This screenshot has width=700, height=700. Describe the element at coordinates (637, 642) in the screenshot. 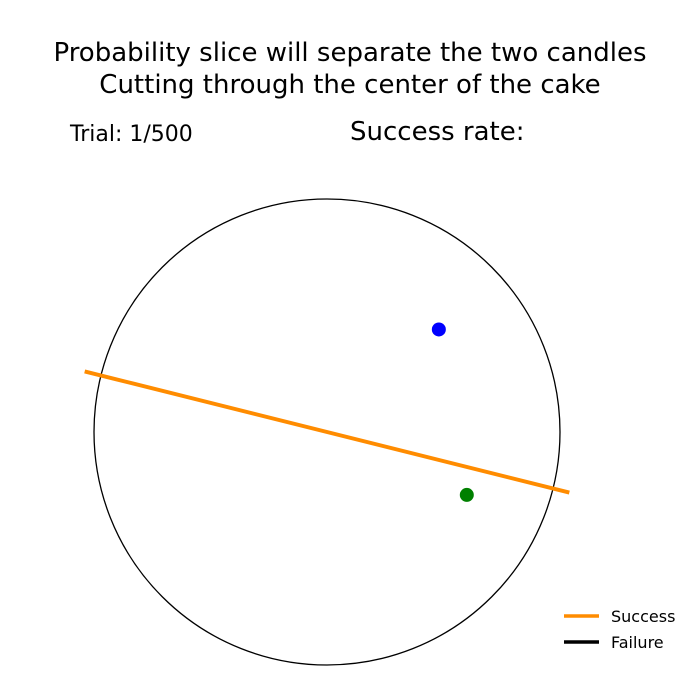

I see `legend-label-failure: Failure` at that location.